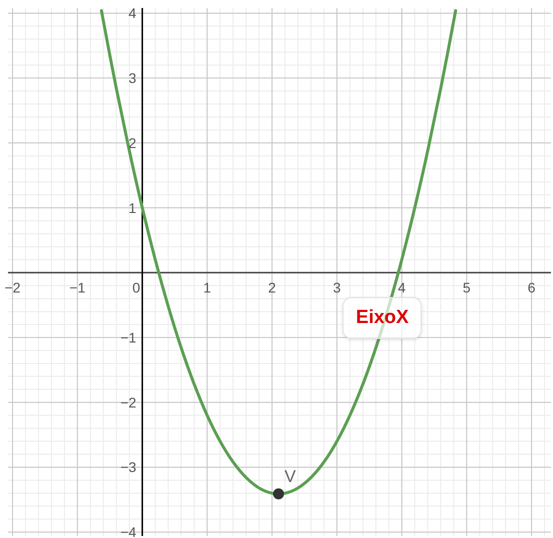  I want to click on x-tick-label: 3, so click(337, 288).